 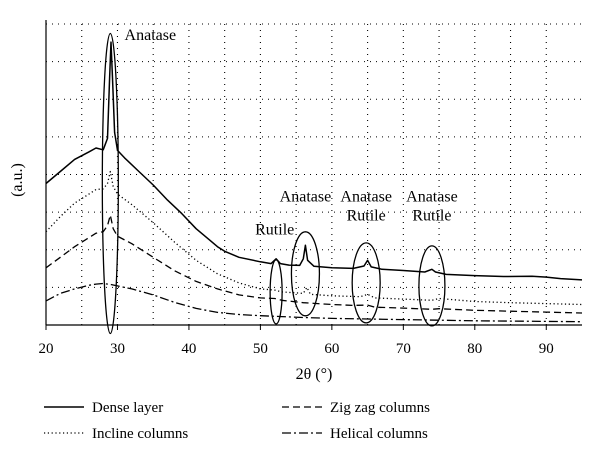 I want to click on x-tick-label: 80, so click(x=474, y=349).